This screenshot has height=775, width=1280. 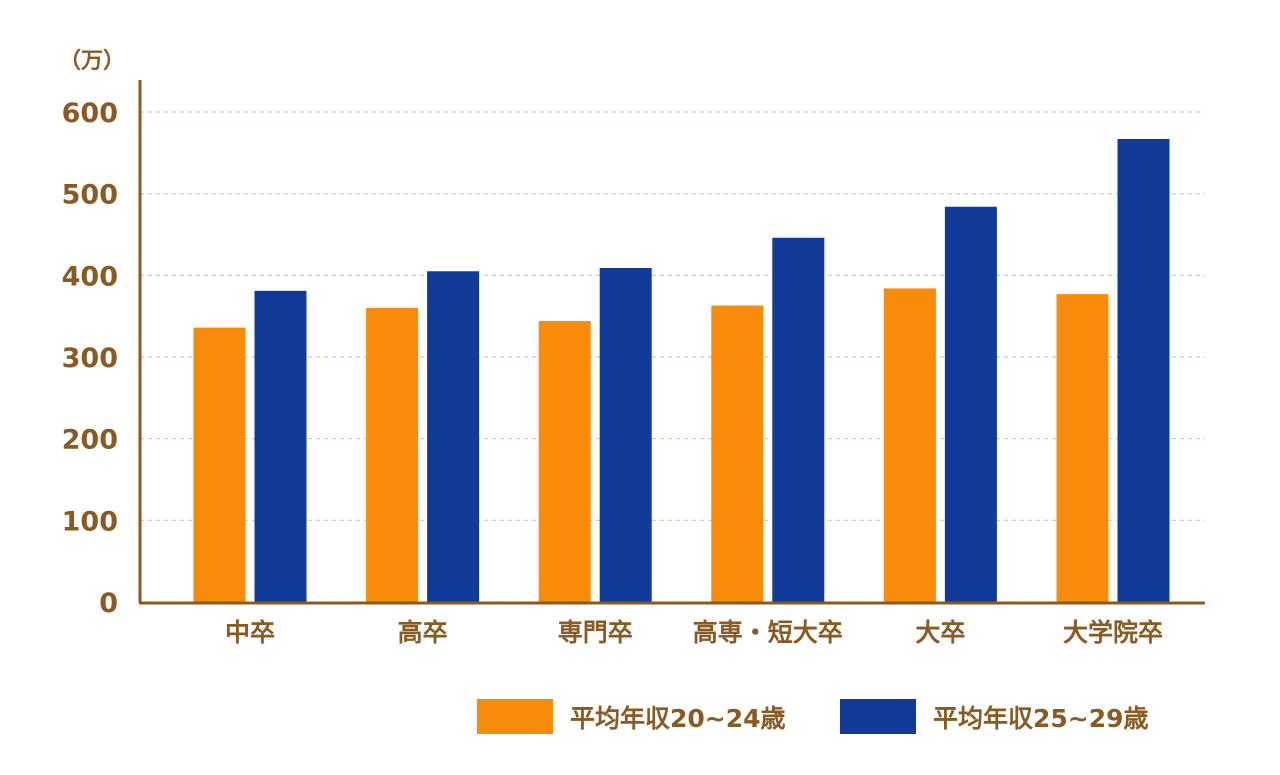 I want to click on x-category-label: 中卒, so click(x=250, y=632).